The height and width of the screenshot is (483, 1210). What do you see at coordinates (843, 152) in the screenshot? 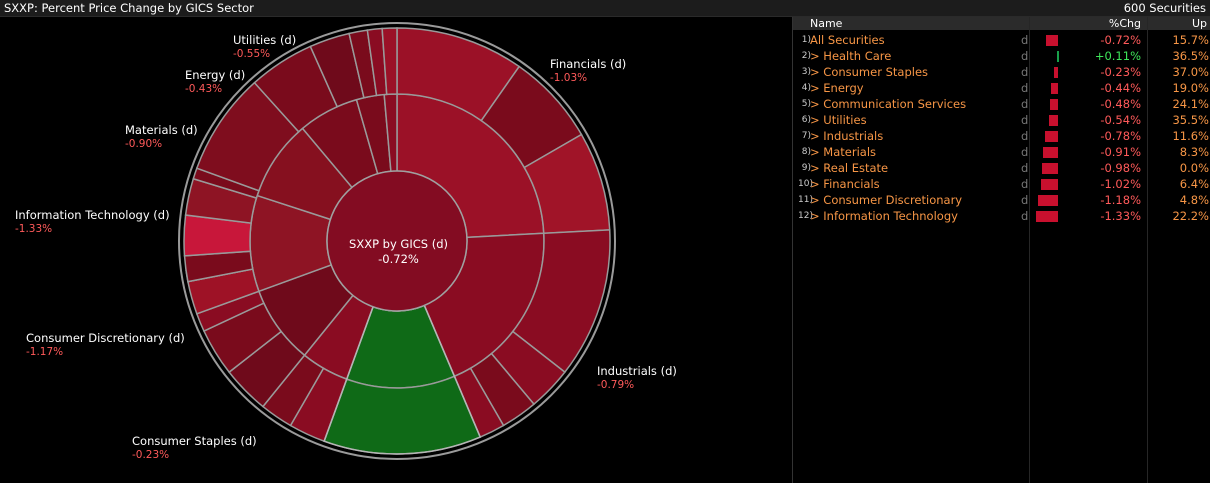
I see `row-name: > Materials` at bounding box center [843, 152].